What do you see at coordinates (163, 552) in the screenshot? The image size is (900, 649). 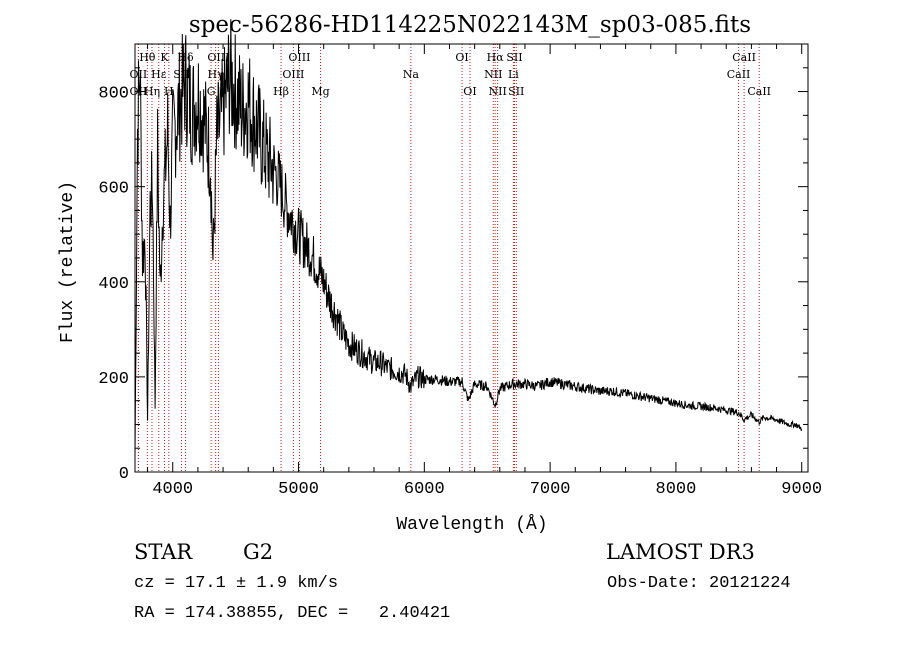 I see `object-class: STAR` at bounding box center [163, 552].